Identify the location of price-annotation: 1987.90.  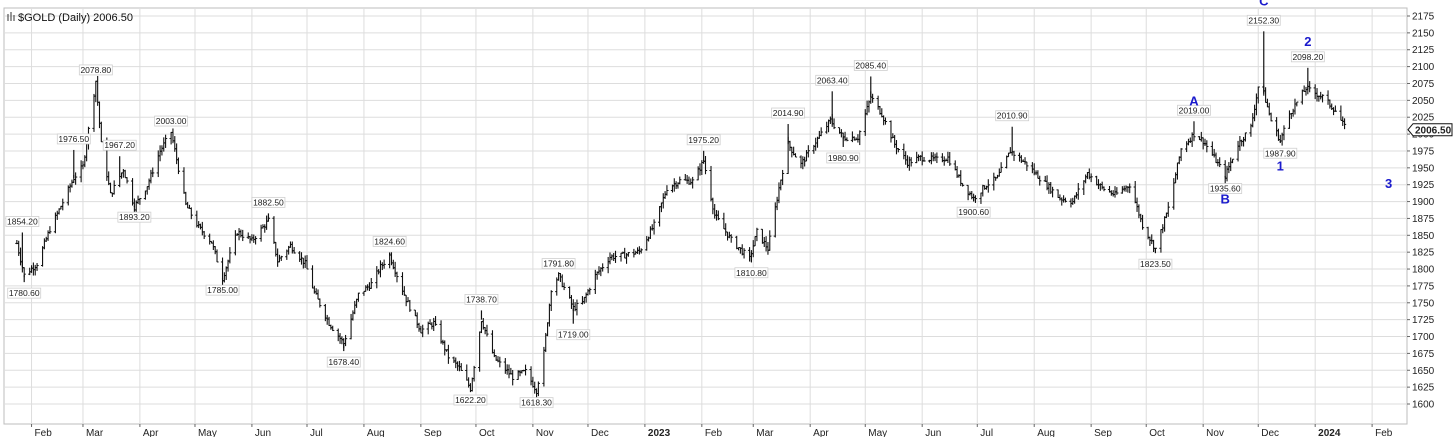
(1280, 153).